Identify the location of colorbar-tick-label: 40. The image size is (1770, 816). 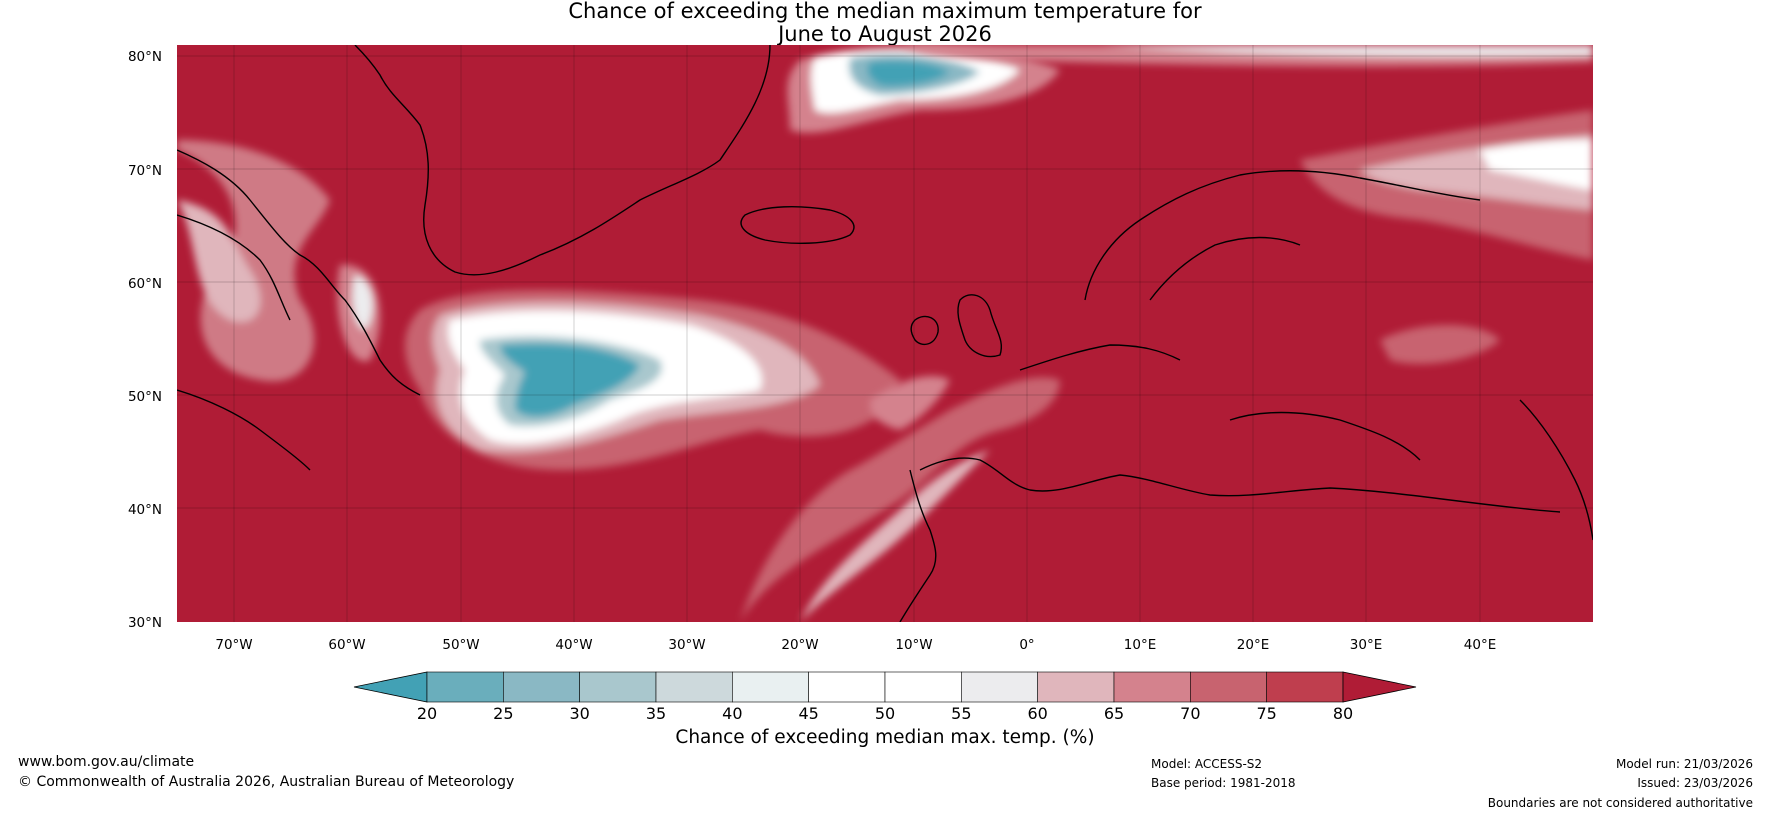
(732, 713).